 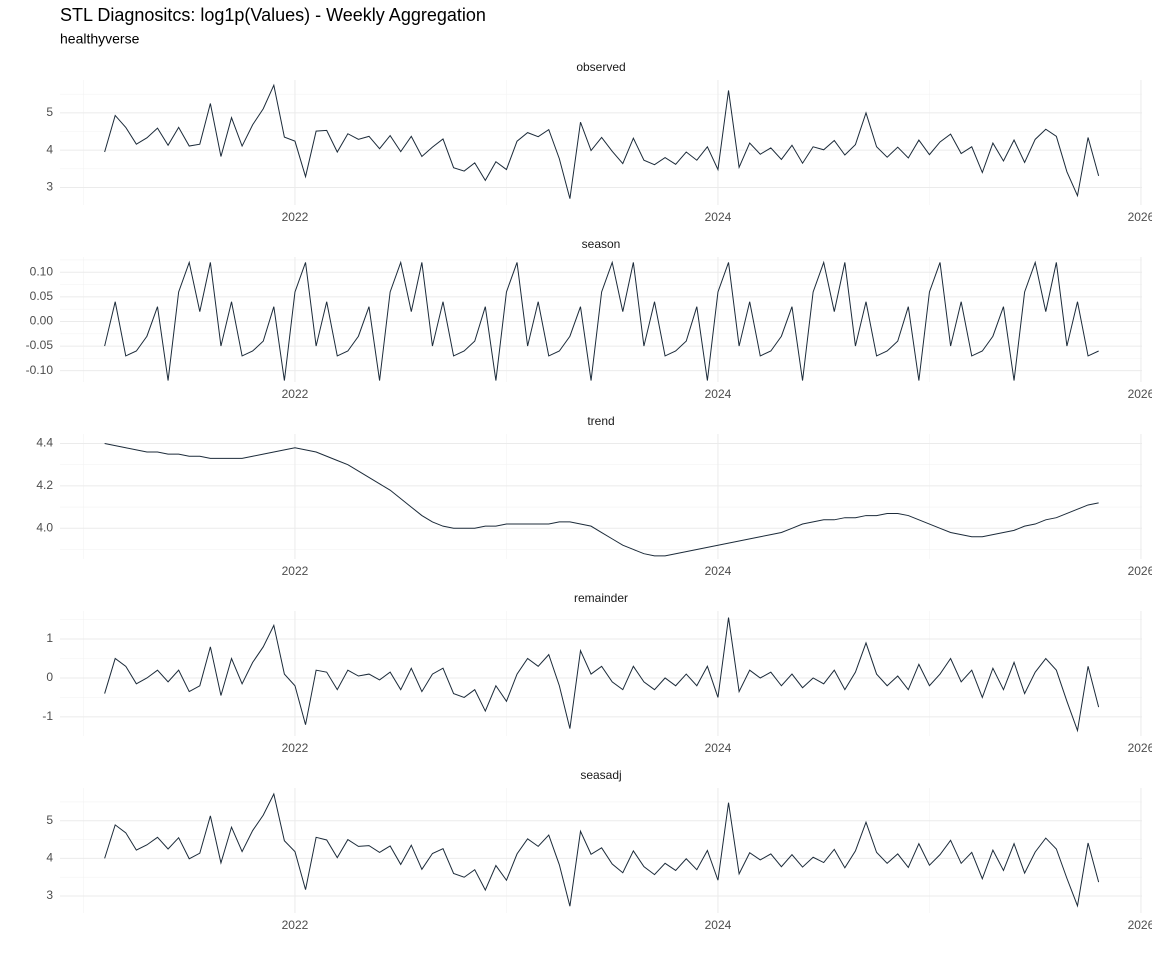 I want to click on y-tick-label: -0.10, so click(x=40, y=370).